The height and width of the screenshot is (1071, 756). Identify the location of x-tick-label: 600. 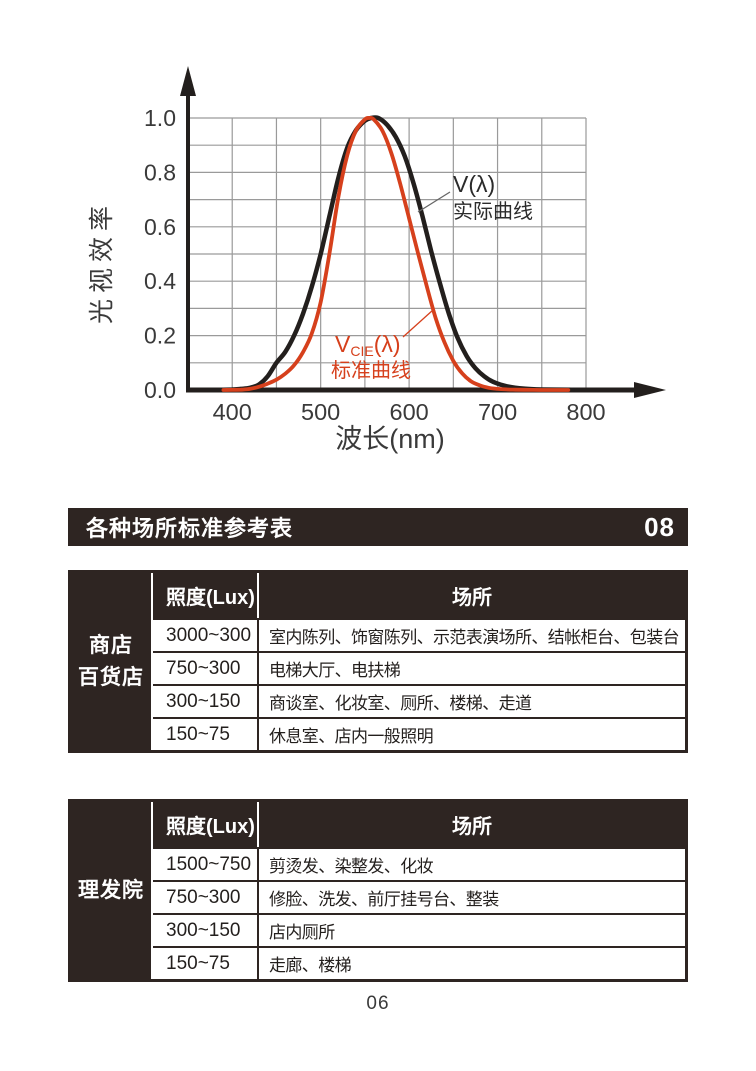
(409, 412).